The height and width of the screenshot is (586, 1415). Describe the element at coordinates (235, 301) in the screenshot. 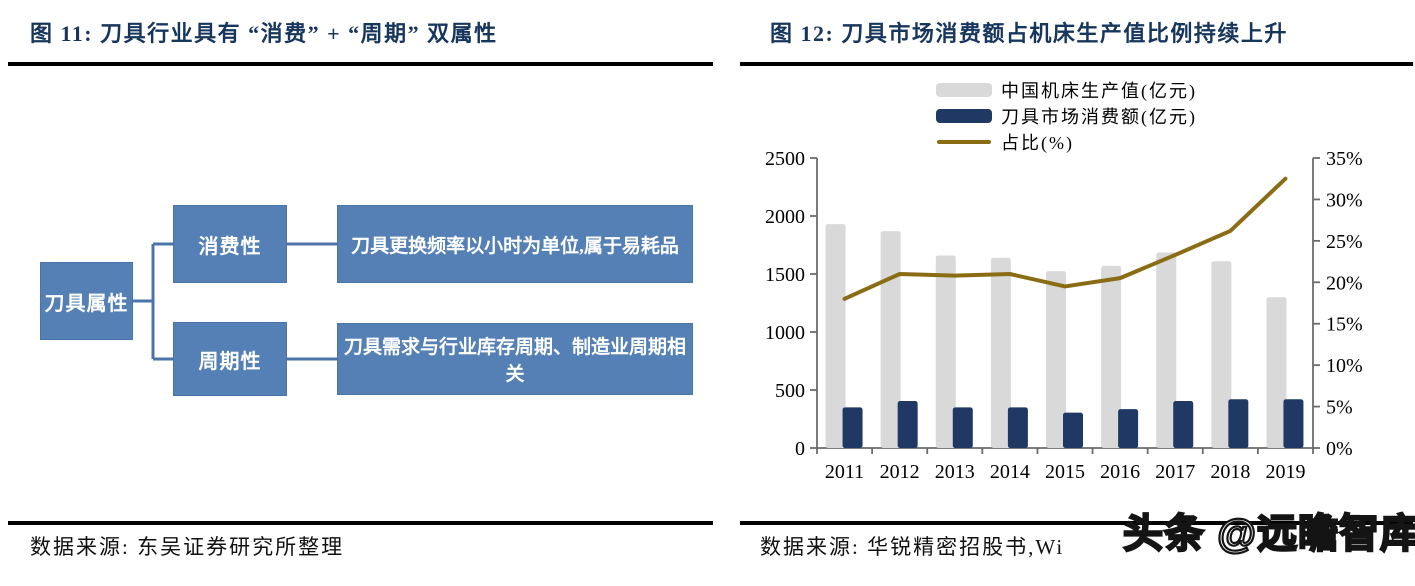

I see `diagram-connector-lines` at that location.